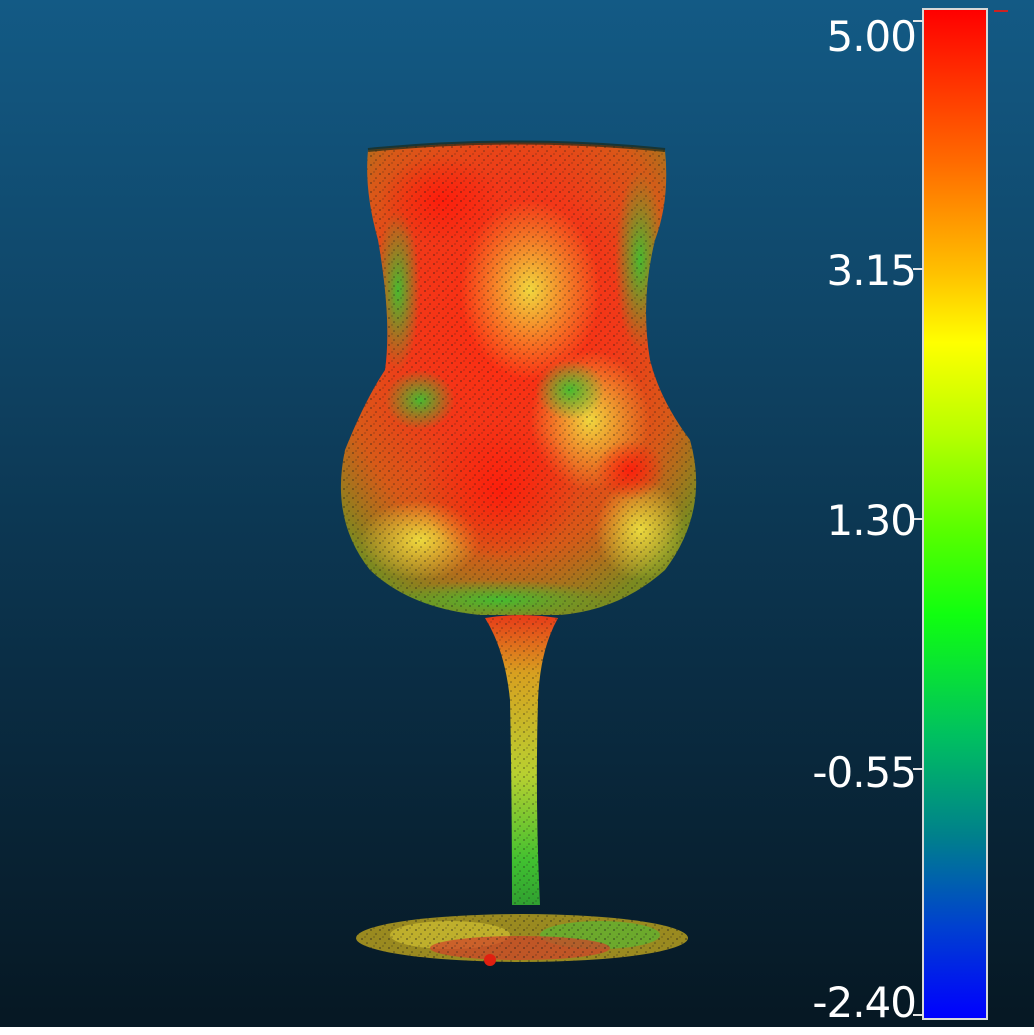 This screenshot has width=1034, height=1035. What do you see at coordinates (871, 270) in the screenshot?
I see `scale-label-upper: 3.15` at bounding box center [871, 270].